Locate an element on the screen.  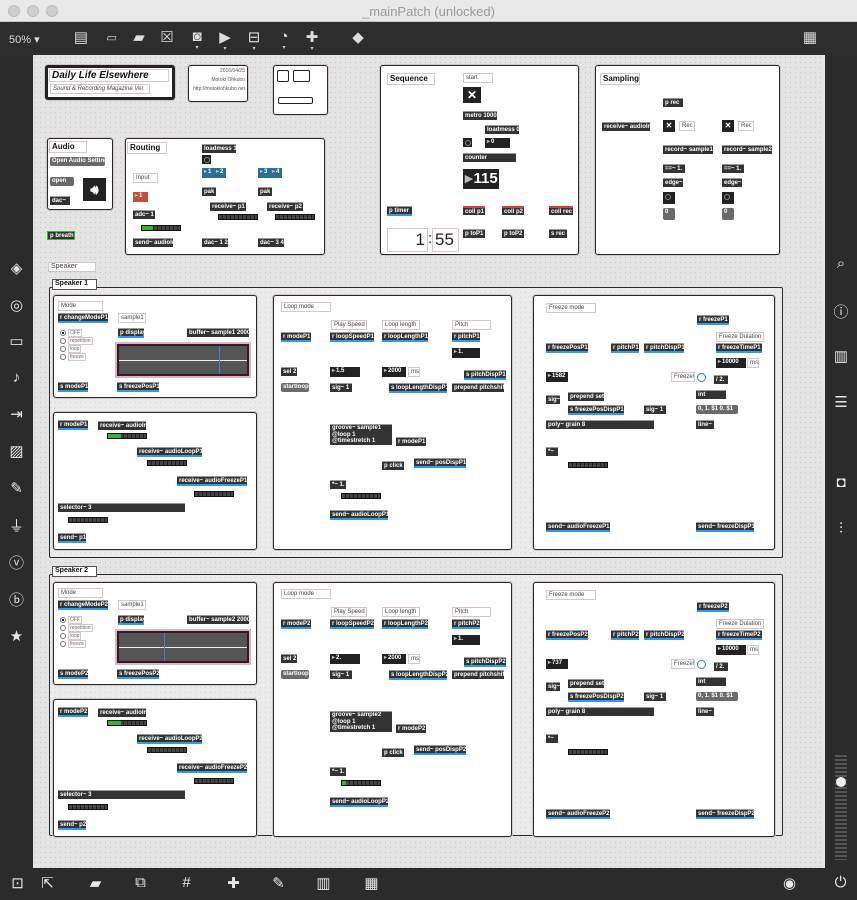
pak2-object: pak is located at coordinates (265, 191).